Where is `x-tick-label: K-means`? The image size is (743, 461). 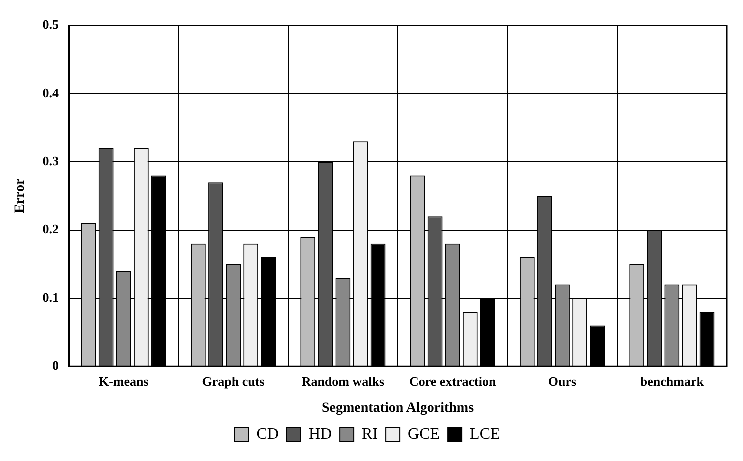
x-tick-label: K-means is located at coordinates (123, 381).